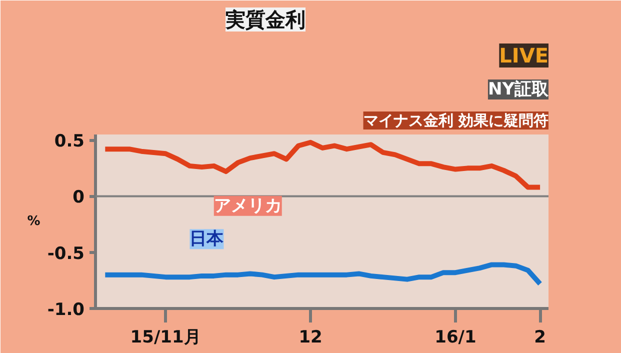 This screenshot has height=353, width=621. Describe the element at coordinates (540, 338) in the screenshot. I see `x-tick-label: 2` at that location.